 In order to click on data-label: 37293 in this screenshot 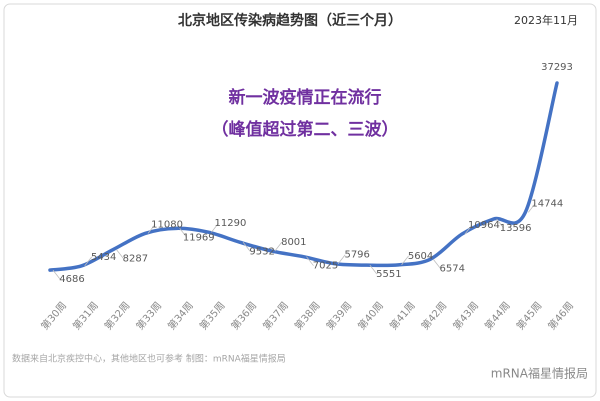, I will do `click(557, 67)`.